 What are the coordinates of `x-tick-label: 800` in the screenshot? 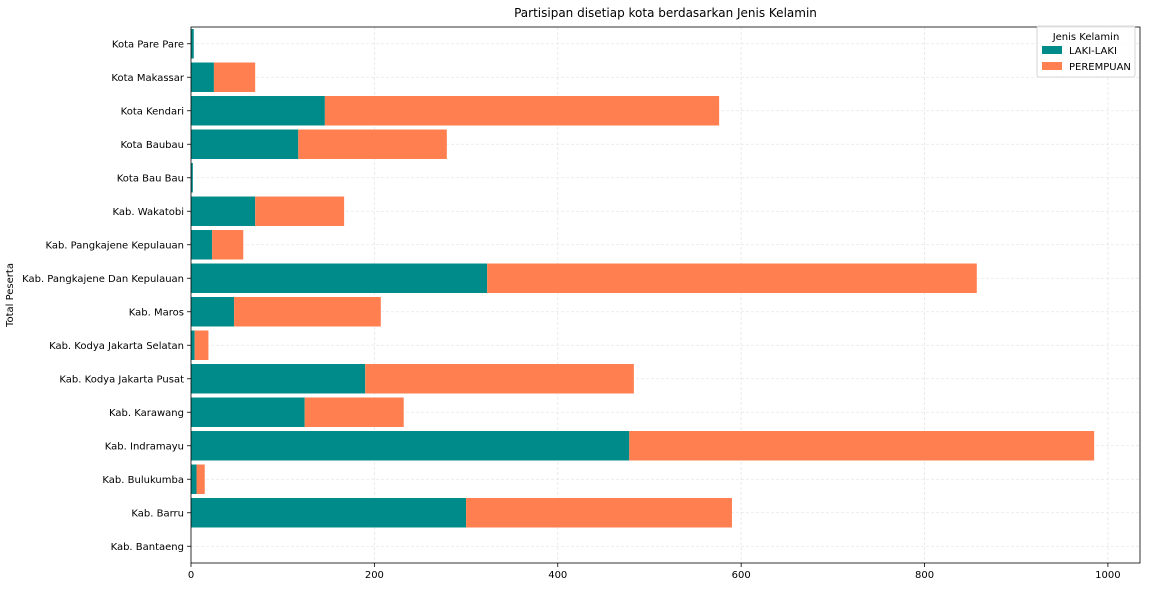 It's located at (924, 575).